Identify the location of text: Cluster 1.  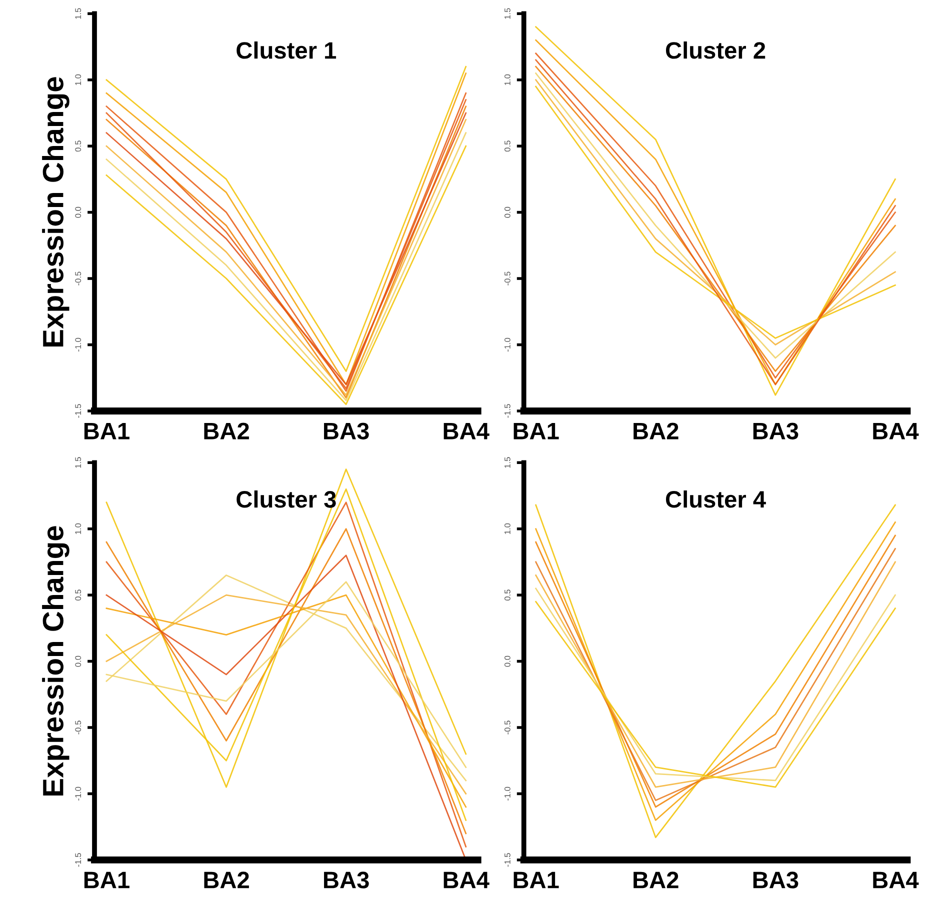
(286, 50).